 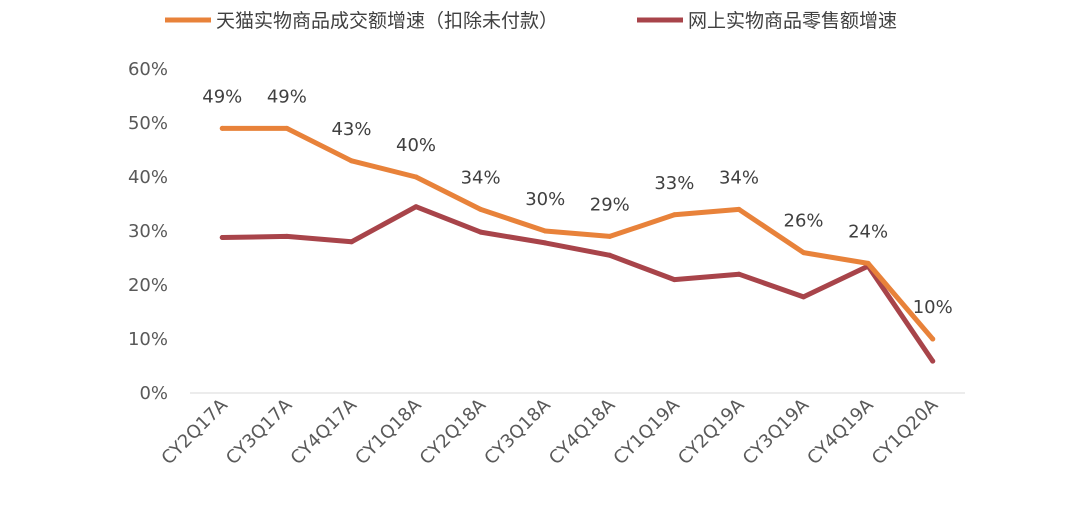 I want to click on data-label-tmall: 33%, so click(x=674, y=183).